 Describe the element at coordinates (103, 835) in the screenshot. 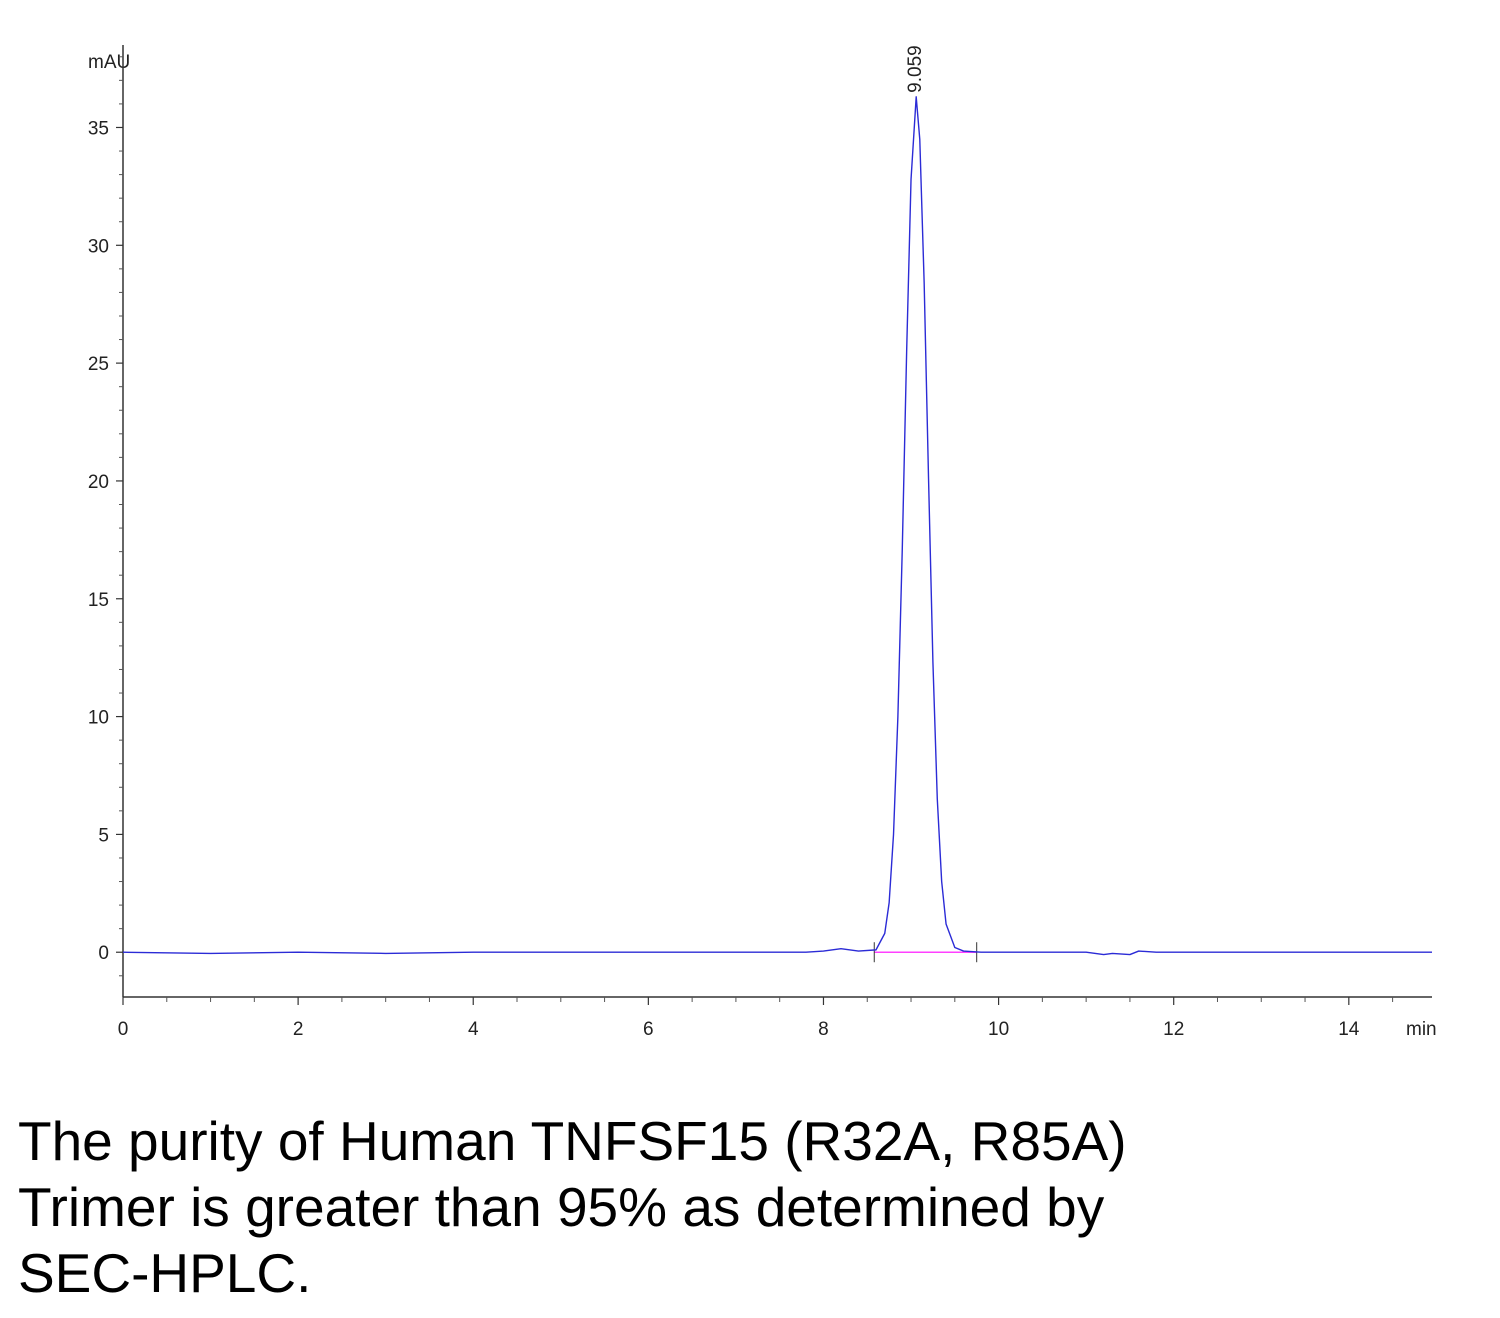

I see `y-tick-label: 5` at that location.